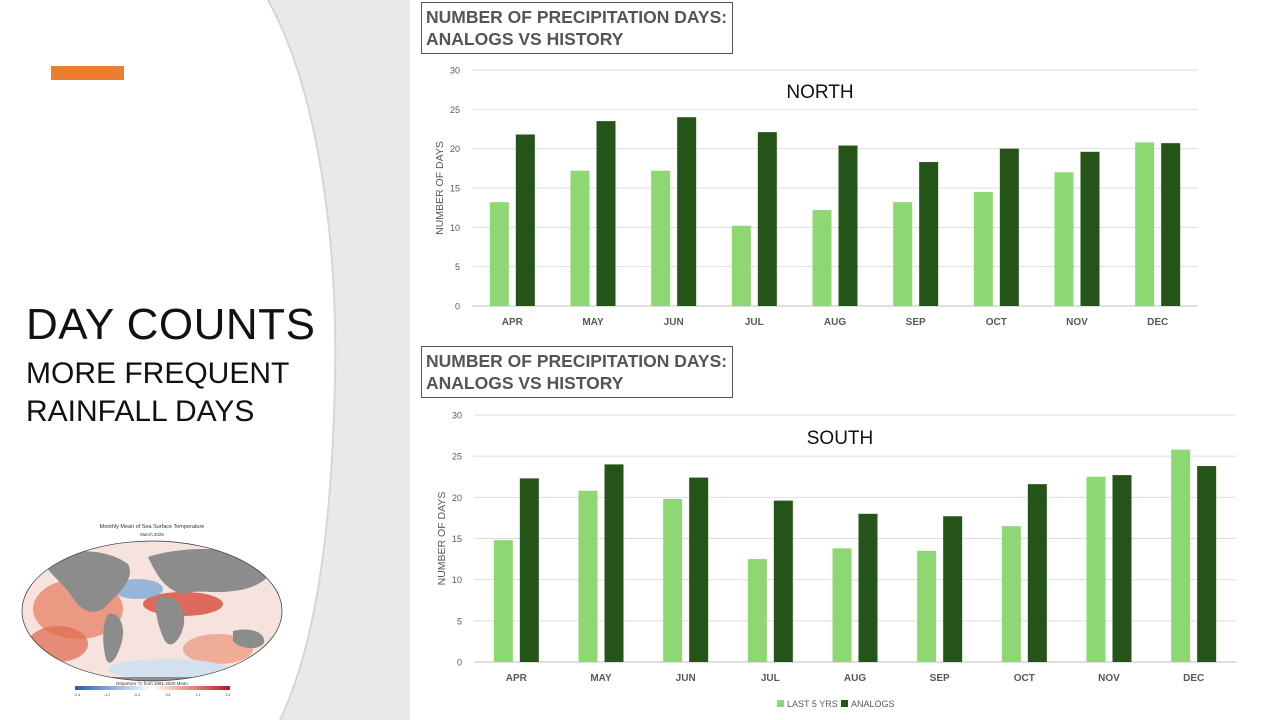 This screenshot has width=1280, height=720. What do you see at coordinates (686, 678) in the screenshot?
I see `south-x-tick-label: JUN` at bounding box center [686, 678].